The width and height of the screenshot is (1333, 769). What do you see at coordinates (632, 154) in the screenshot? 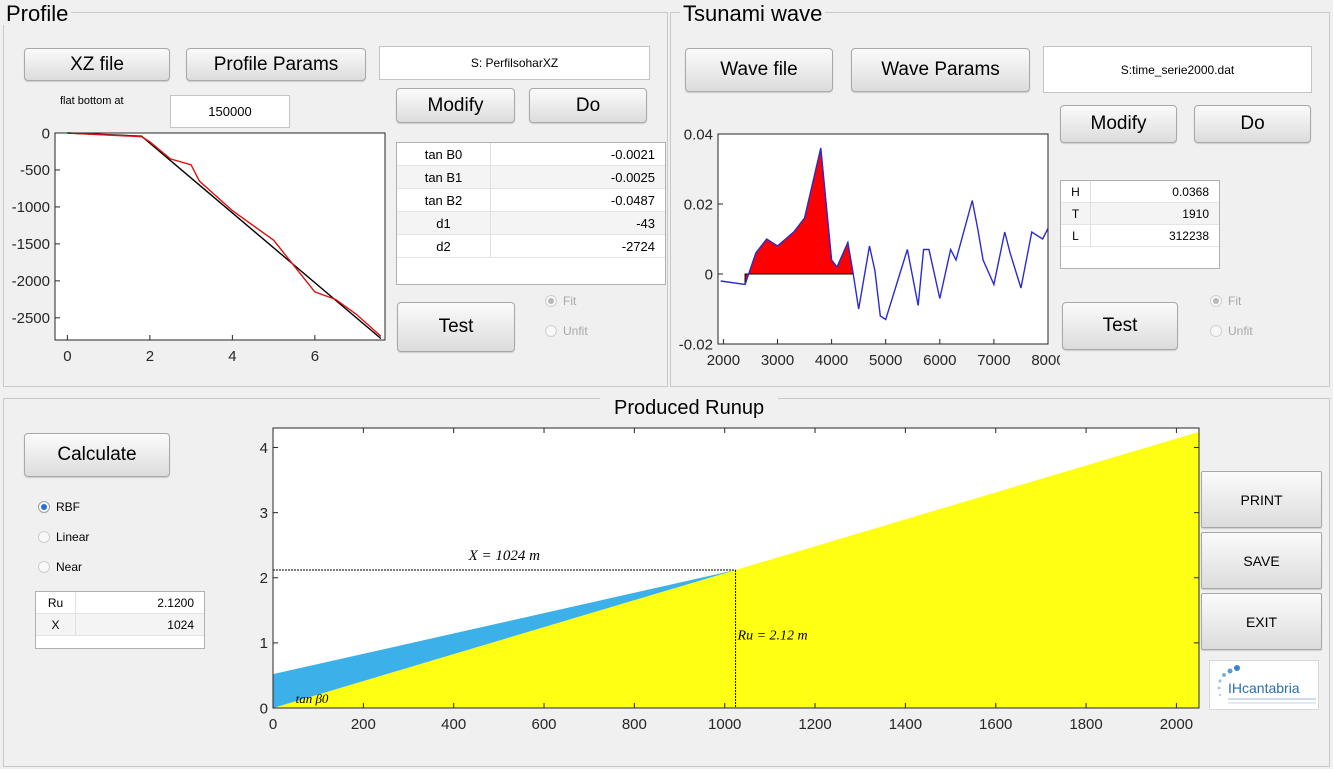
I see `param-value: -0.0021` at bounding box center [632, 154].